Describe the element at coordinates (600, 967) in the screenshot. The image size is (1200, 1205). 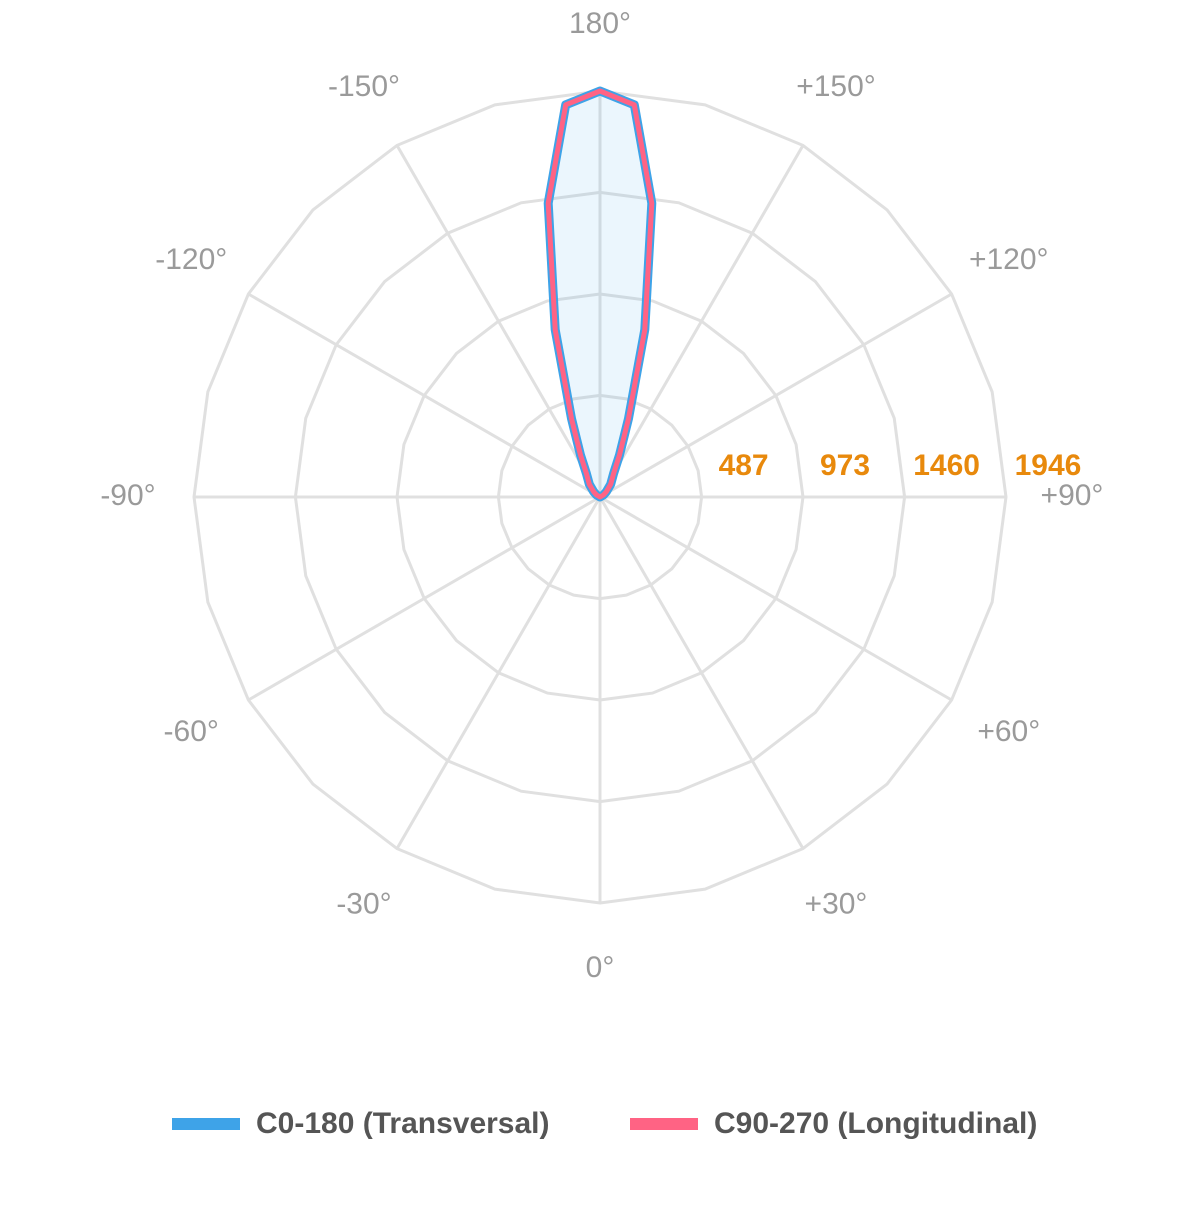
I see `angle-tick-label: 0°` at that location.